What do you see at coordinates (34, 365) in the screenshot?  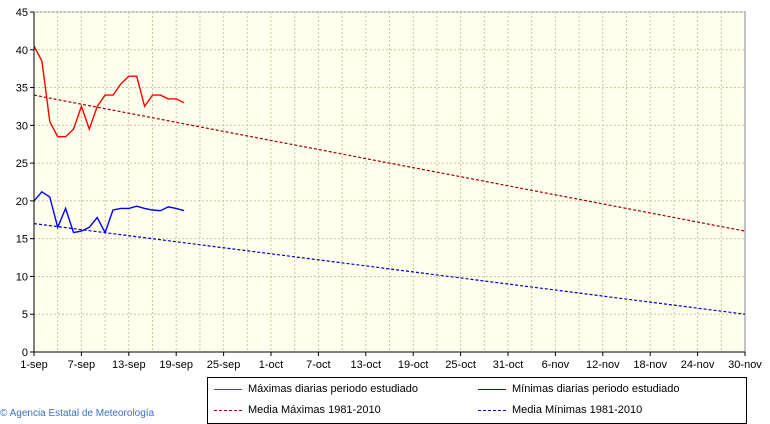 I see `x-tick-label: 1-sep` at bounding box center [34, 365].